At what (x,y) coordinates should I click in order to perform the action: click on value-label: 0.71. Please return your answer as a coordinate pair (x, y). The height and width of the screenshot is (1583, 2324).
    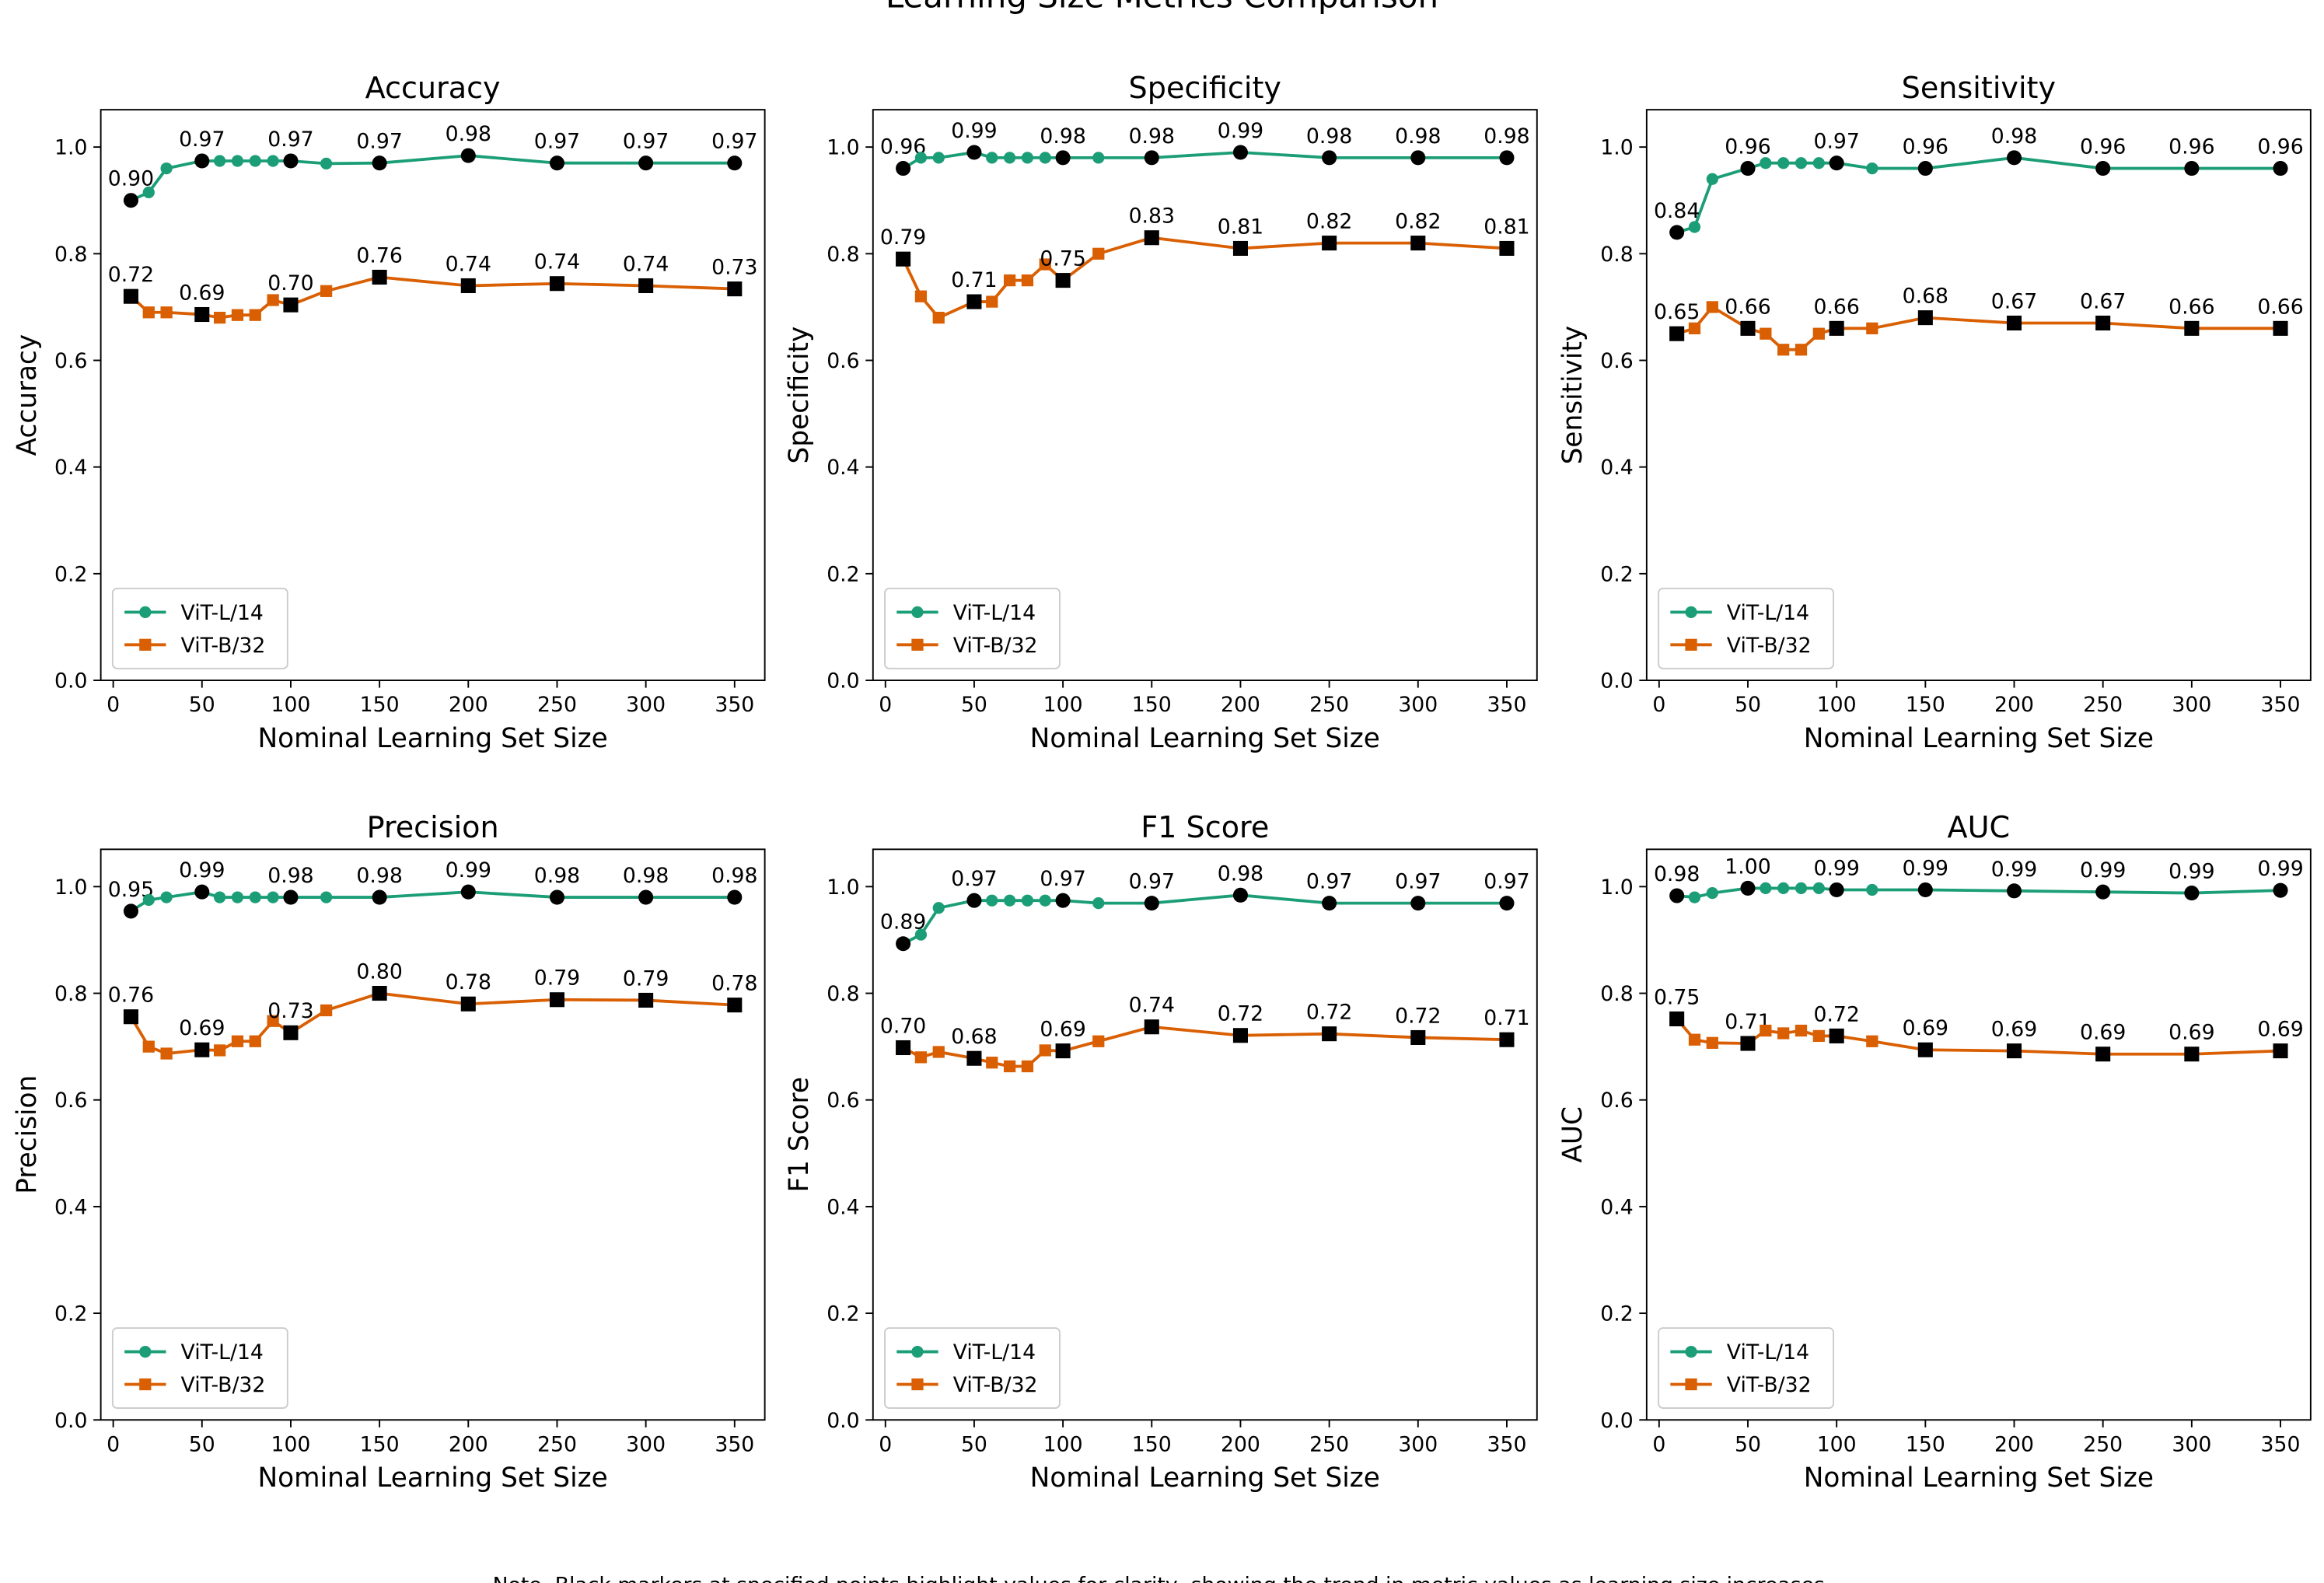
    Looking at the image, I should click on (974, 280).